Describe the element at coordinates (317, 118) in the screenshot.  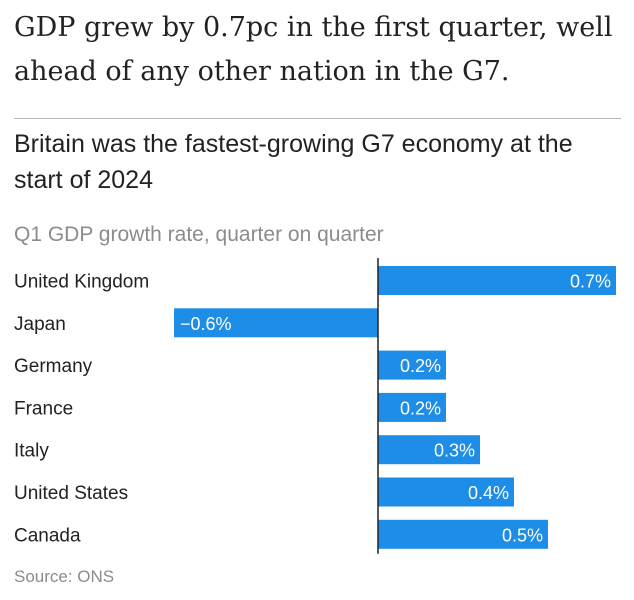
I see `divider` at that location.